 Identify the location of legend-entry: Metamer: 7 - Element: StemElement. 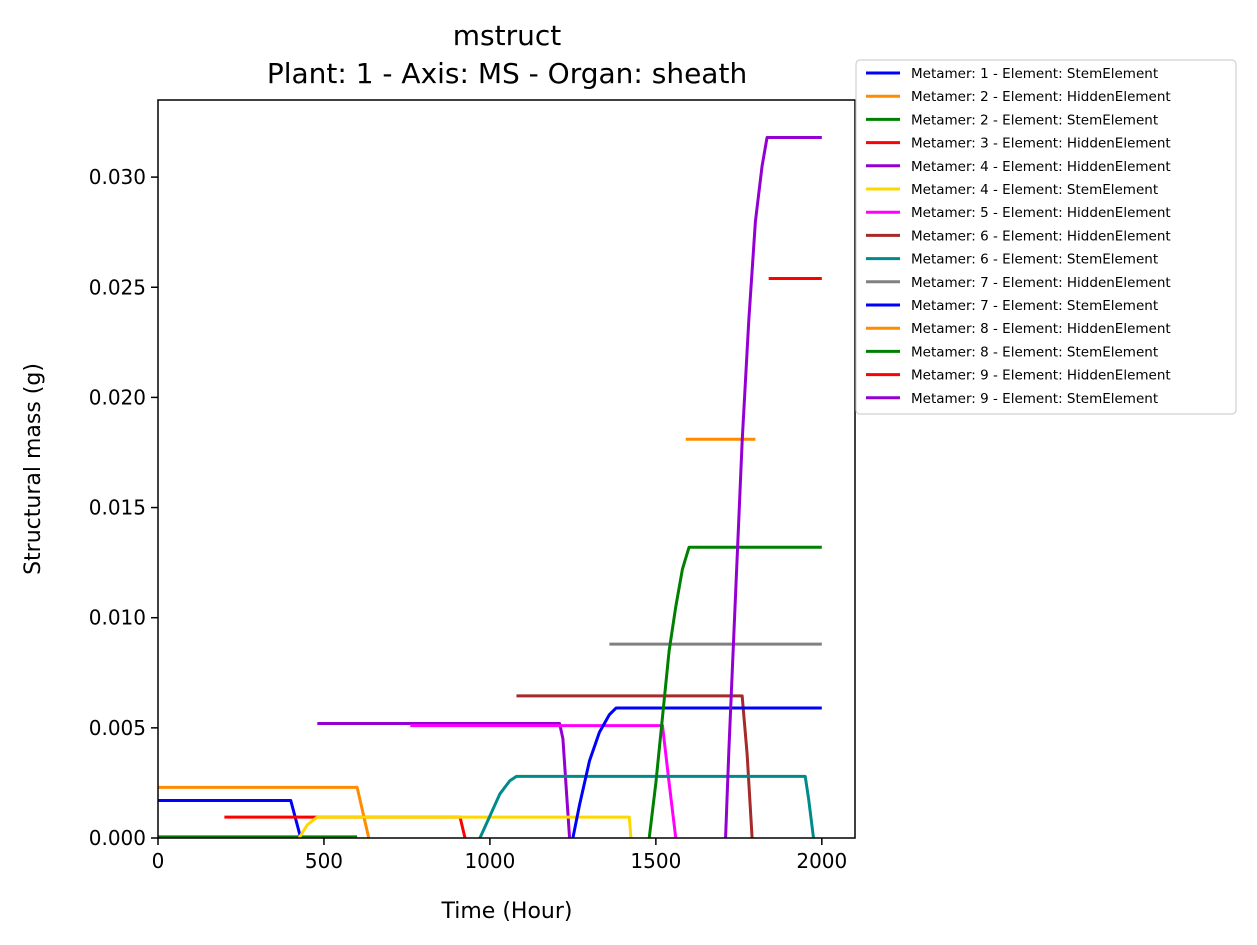
(1034, 306).